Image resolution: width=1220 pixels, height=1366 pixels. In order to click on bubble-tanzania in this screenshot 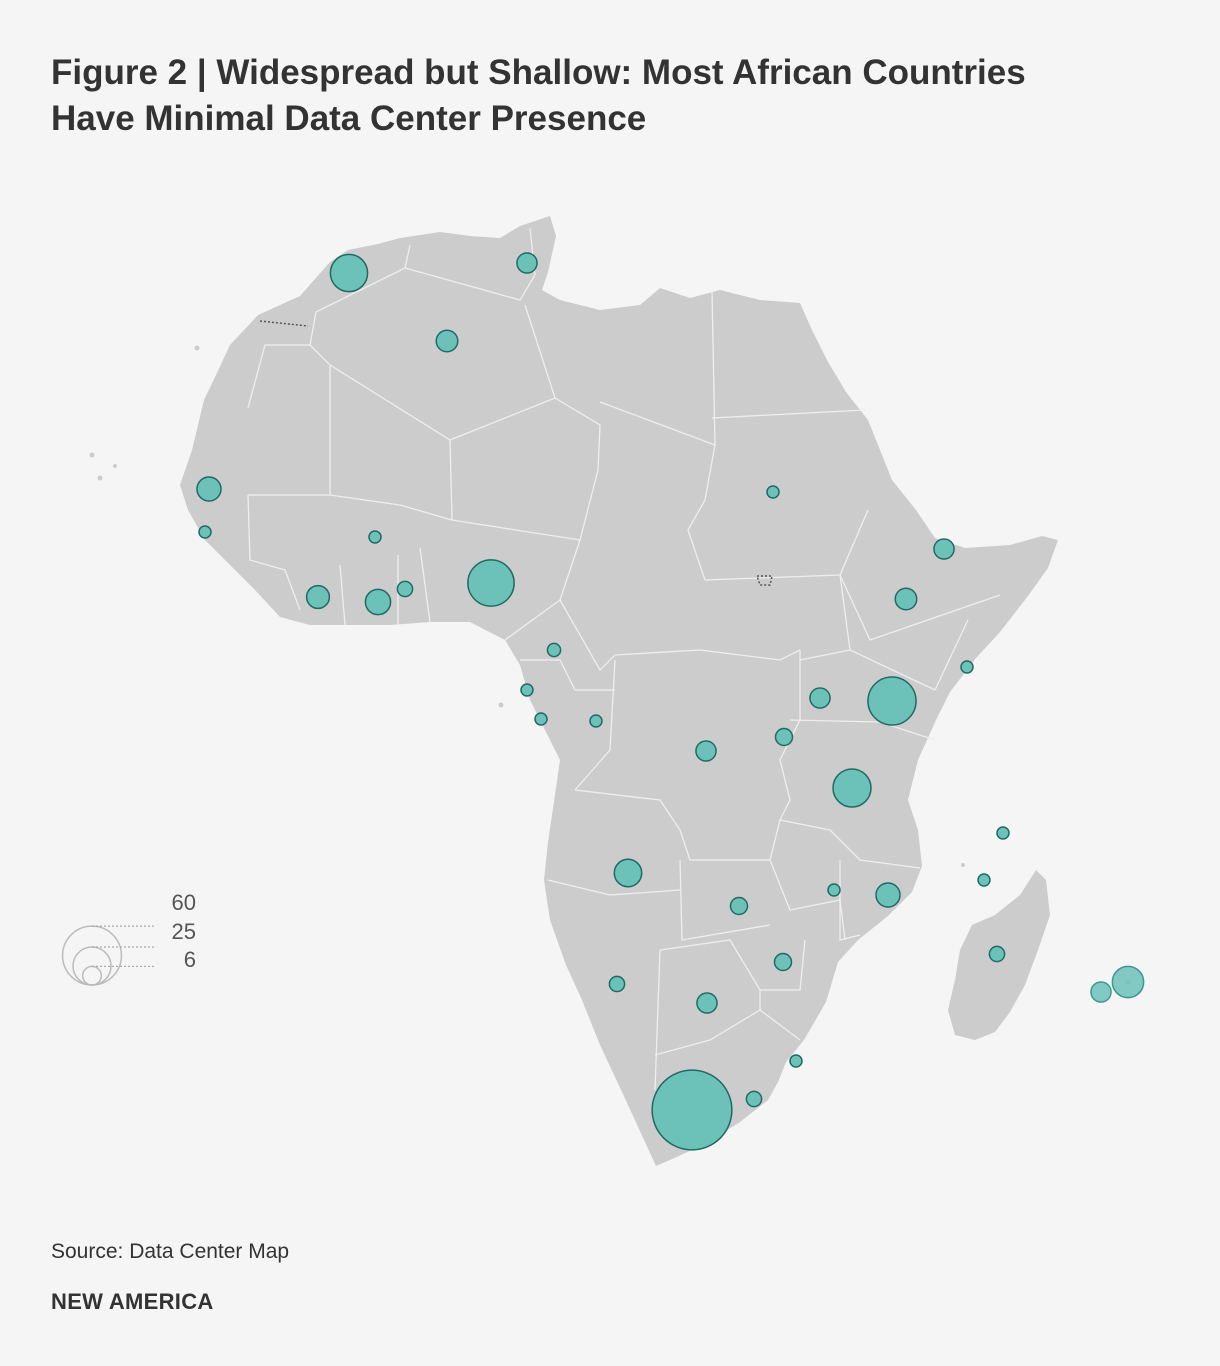, I will do `click(852, 788)`.